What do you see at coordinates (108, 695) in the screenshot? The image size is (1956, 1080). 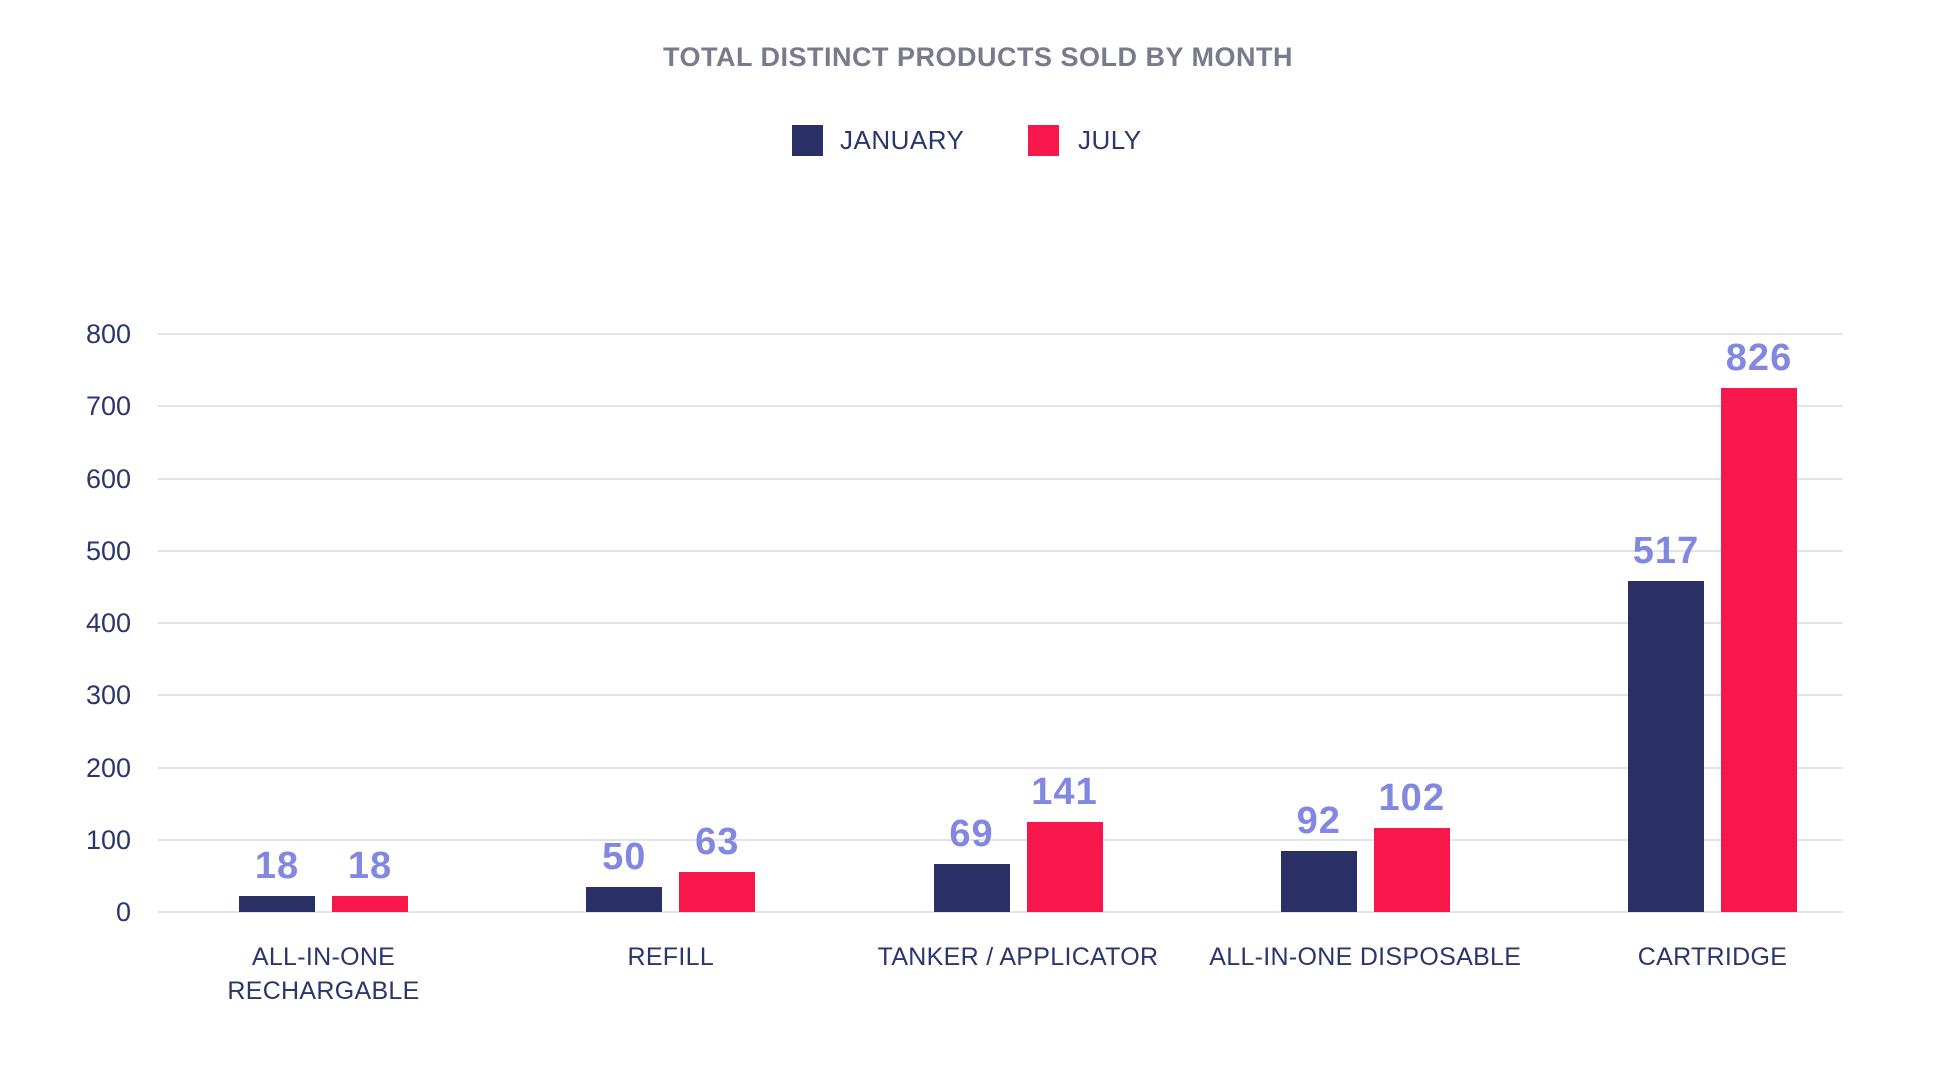 I see `y-tick-label-300: 300` at bounding box center [108, 695].